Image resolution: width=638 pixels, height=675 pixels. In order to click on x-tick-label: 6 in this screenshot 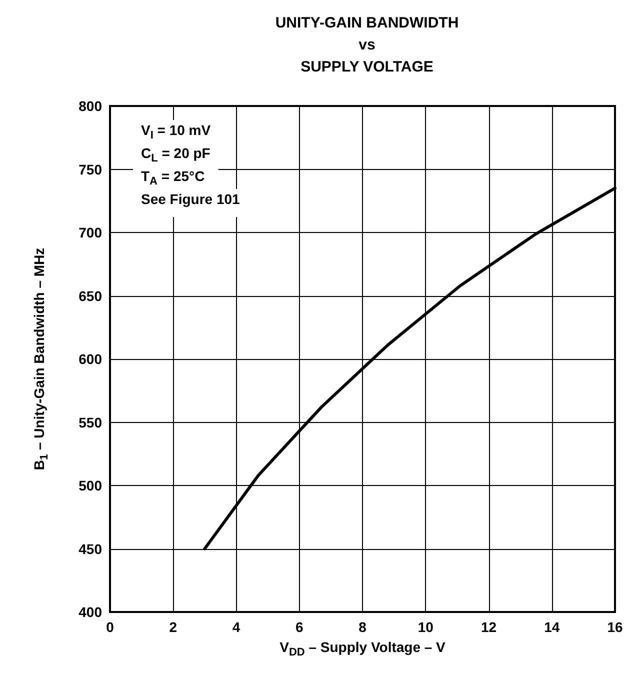, I will do `click(299, 627)`.